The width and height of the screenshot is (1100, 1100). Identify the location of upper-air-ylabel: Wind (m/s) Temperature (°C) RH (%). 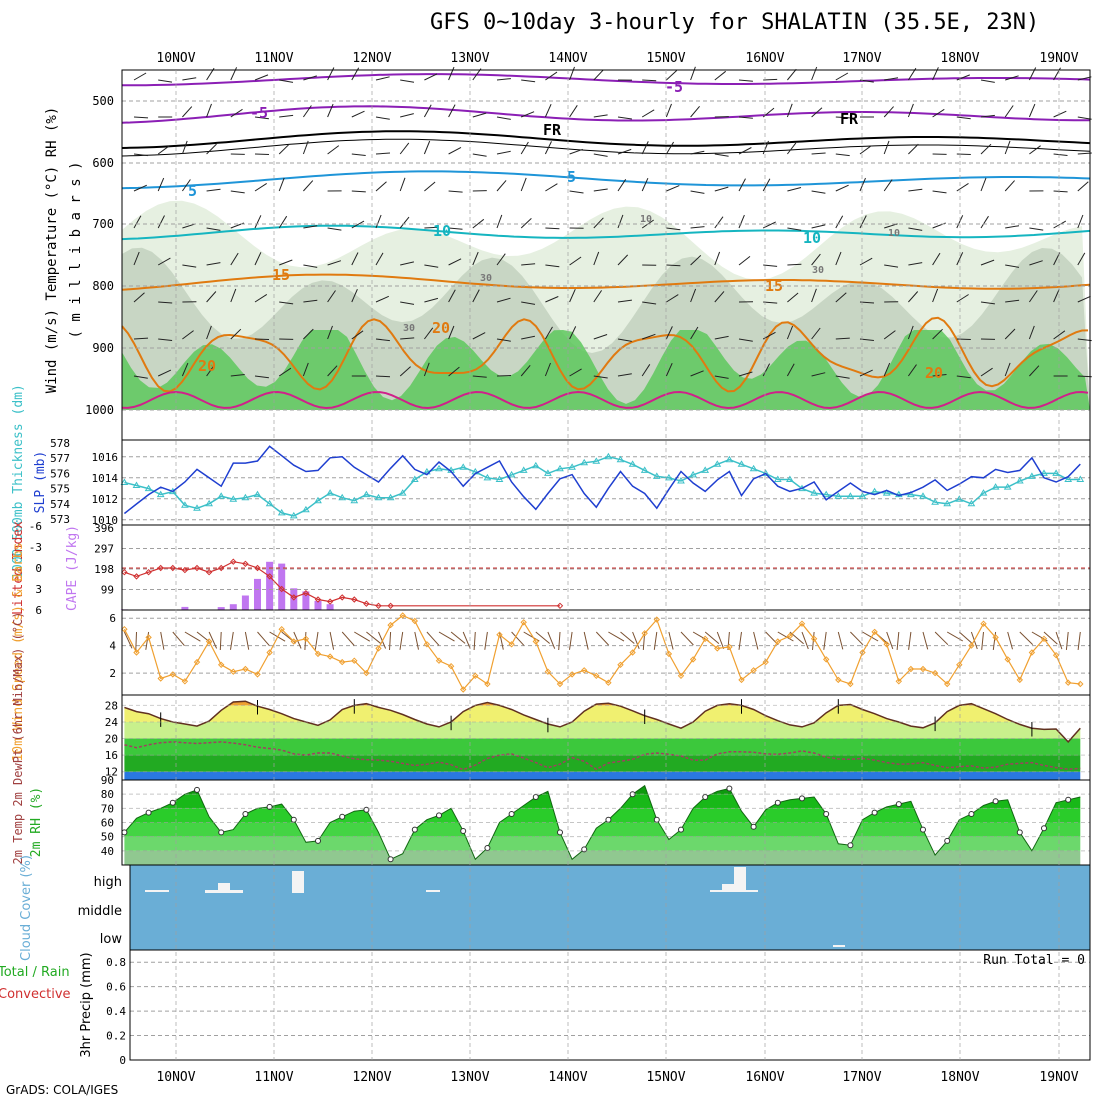
(52, 250).